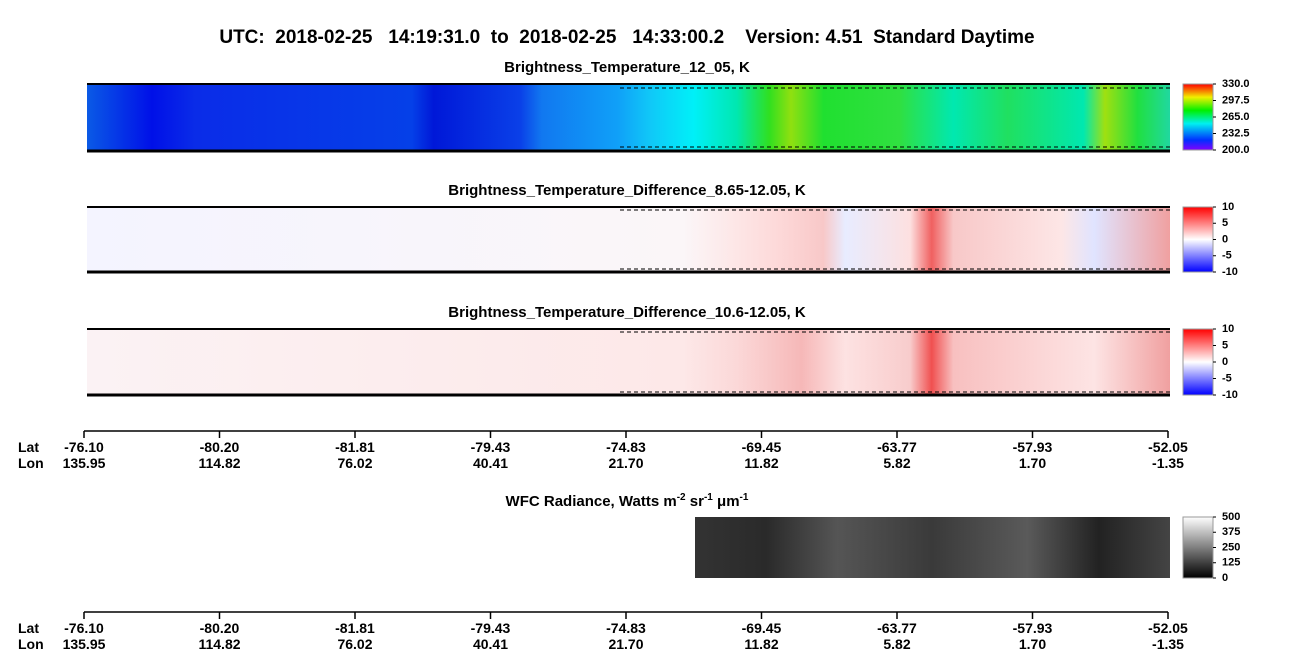 This screenshot has width=1300, height=667. What do you see at coordinates (695, 501) in the screenshot?
I see `title-part: sr` at bounding box center [695, 501].